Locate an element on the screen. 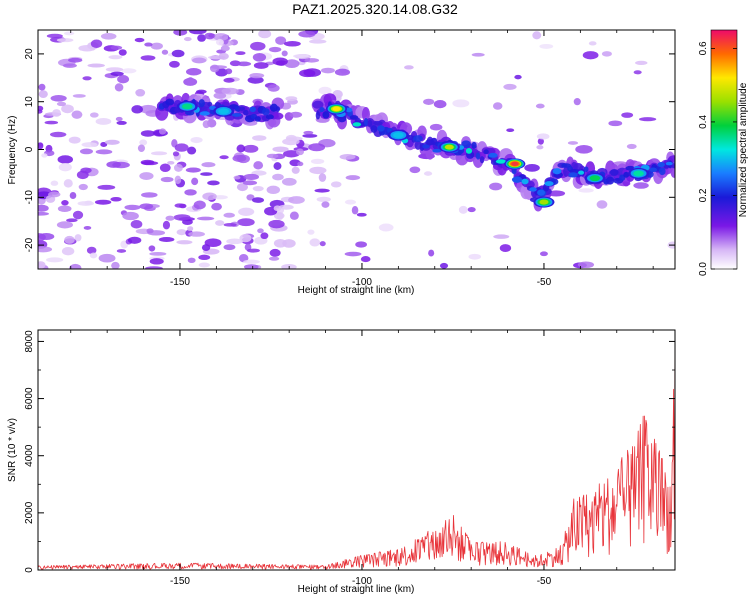  colorbar-tick-label: 0.2 is located at coordinates (703, 195).